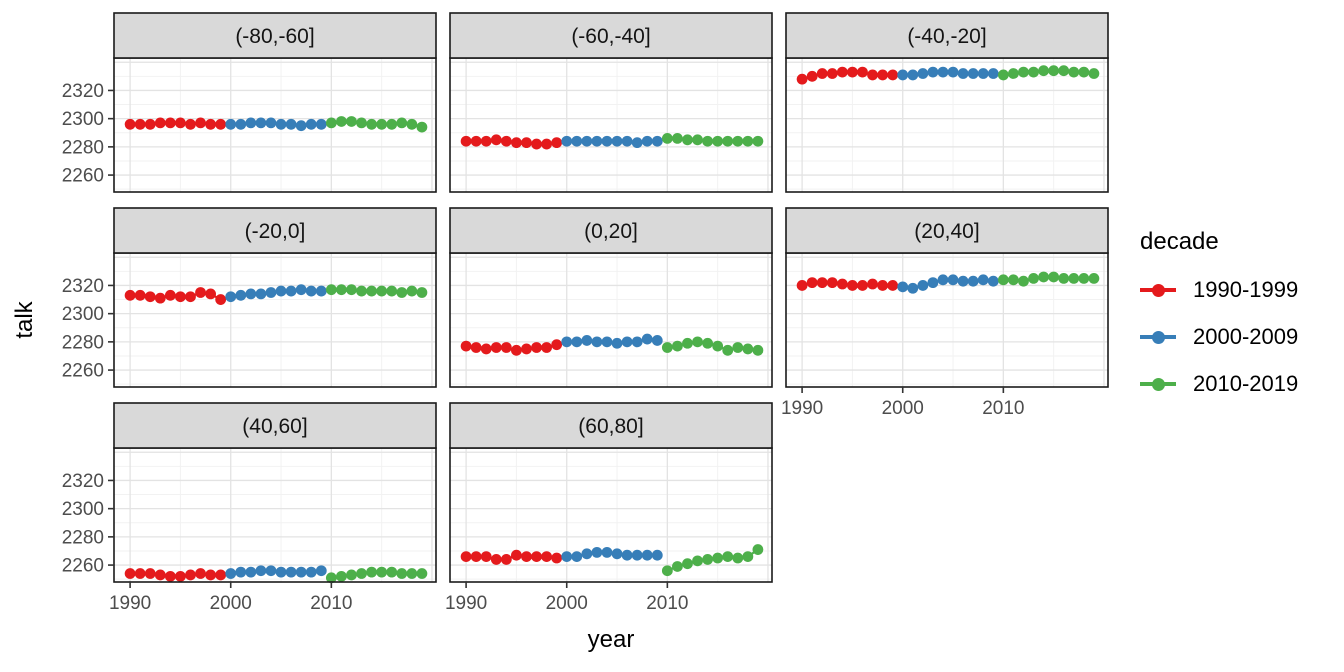 The image size is (1344, 672). Describe the element at coordinates (947, 35) in the screenshot. I see `facet-strip` at that location.